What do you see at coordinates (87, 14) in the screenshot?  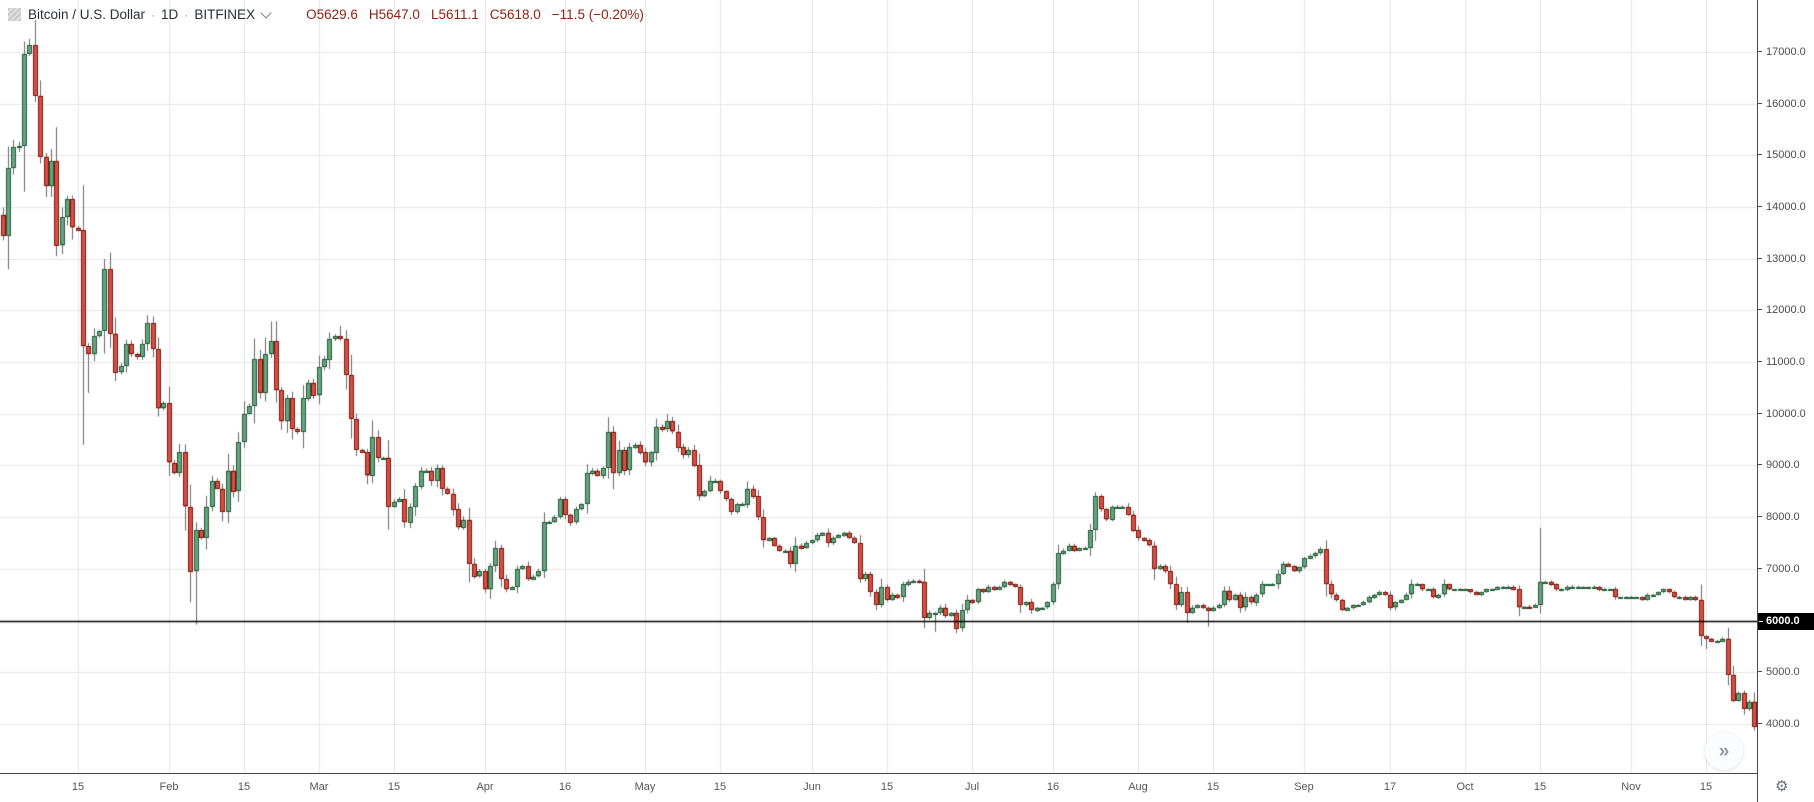 I see `symbol-title: Bitcoin / U.S. Dollar` at bounding box center [87, 14].